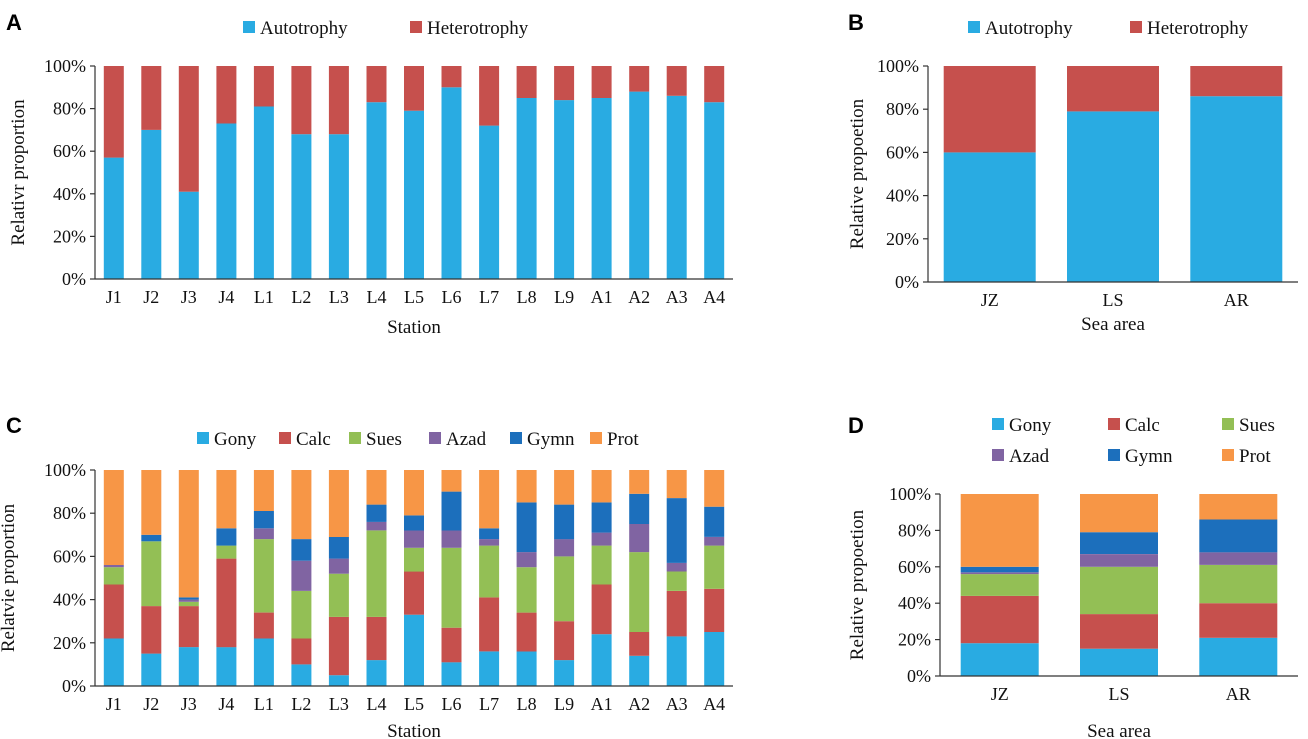 The image size is (1308, 739). I want to click on bar-c-l3-calc, so click(338, 646).